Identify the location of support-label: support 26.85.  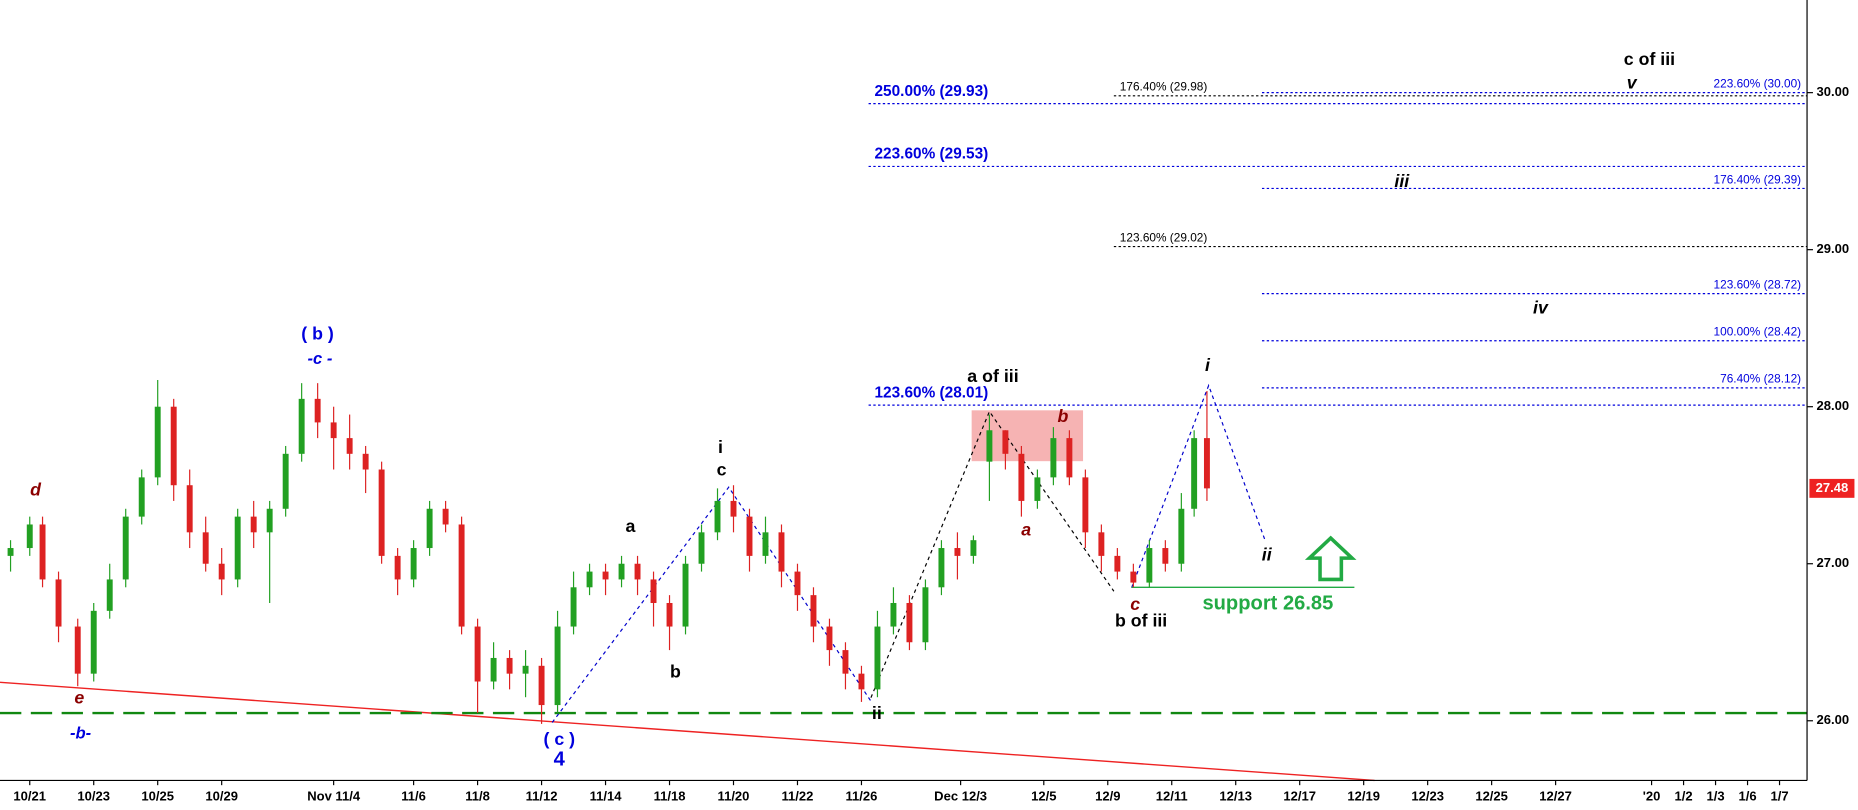
(1267, 604).